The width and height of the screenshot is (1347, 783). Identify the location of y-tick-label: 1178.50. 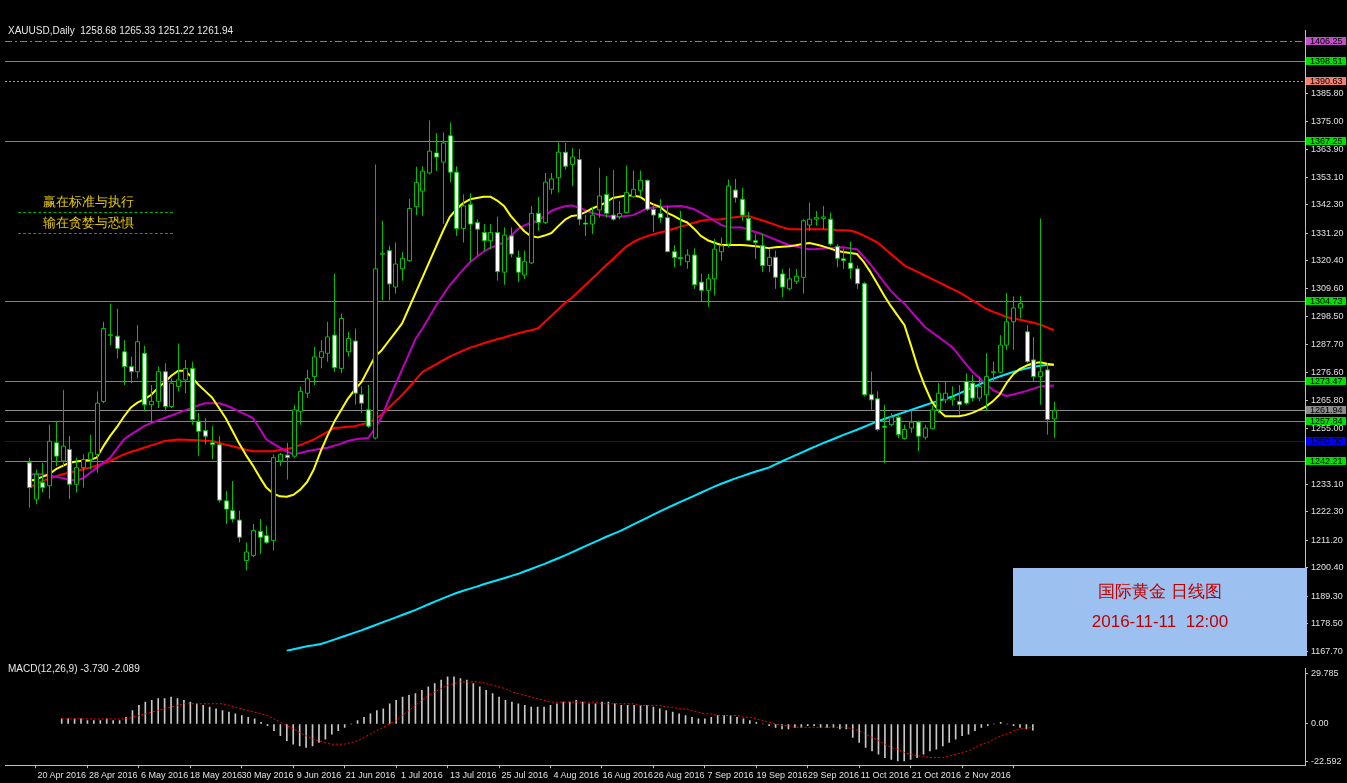
(1327, 623).